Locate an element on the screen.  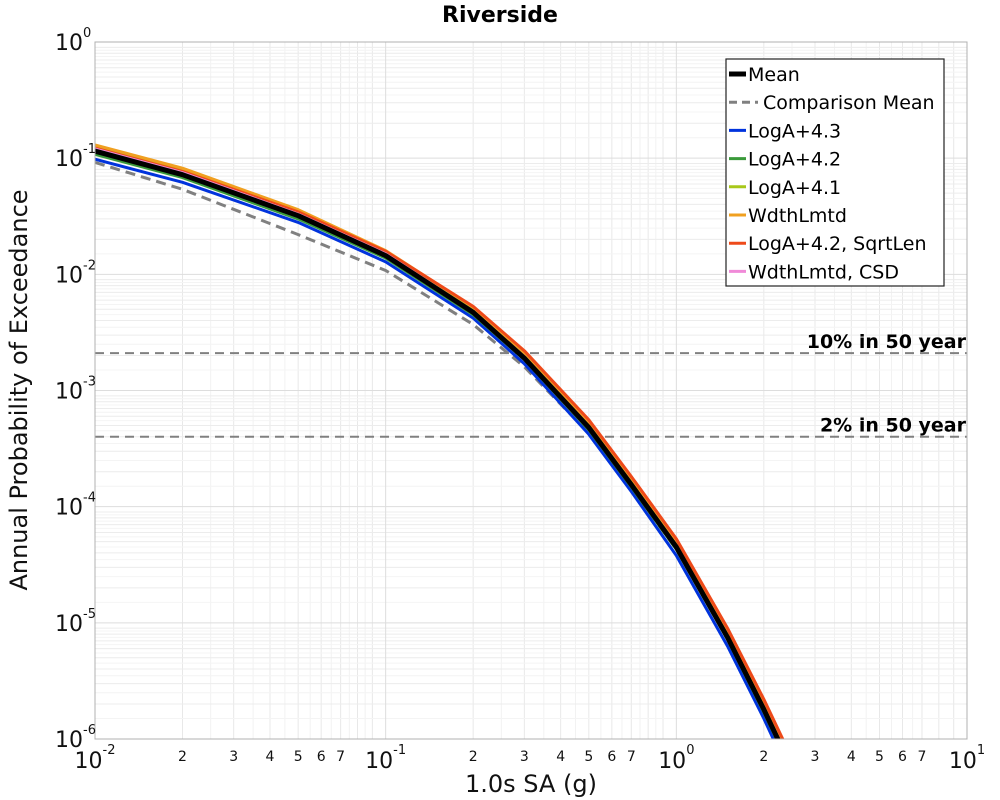
y-tick-label: 10⁰ is located at coordinates (73, 41).